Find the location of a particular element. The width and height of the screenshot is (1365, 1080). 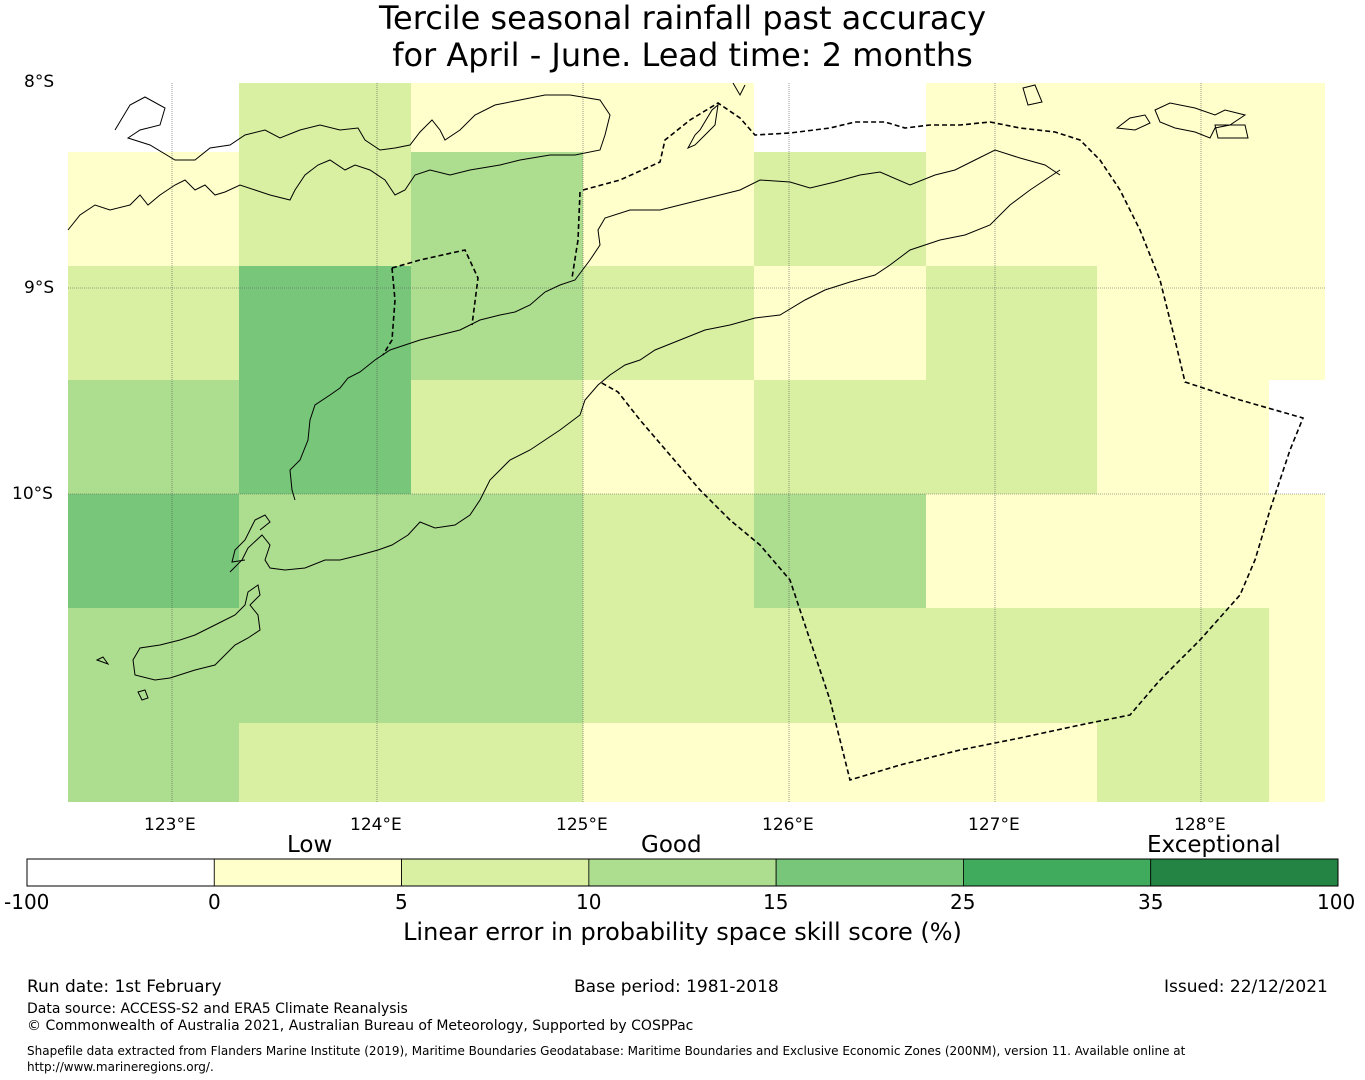

grid-cell-r4-c0 is located at coordinates (153, 551).